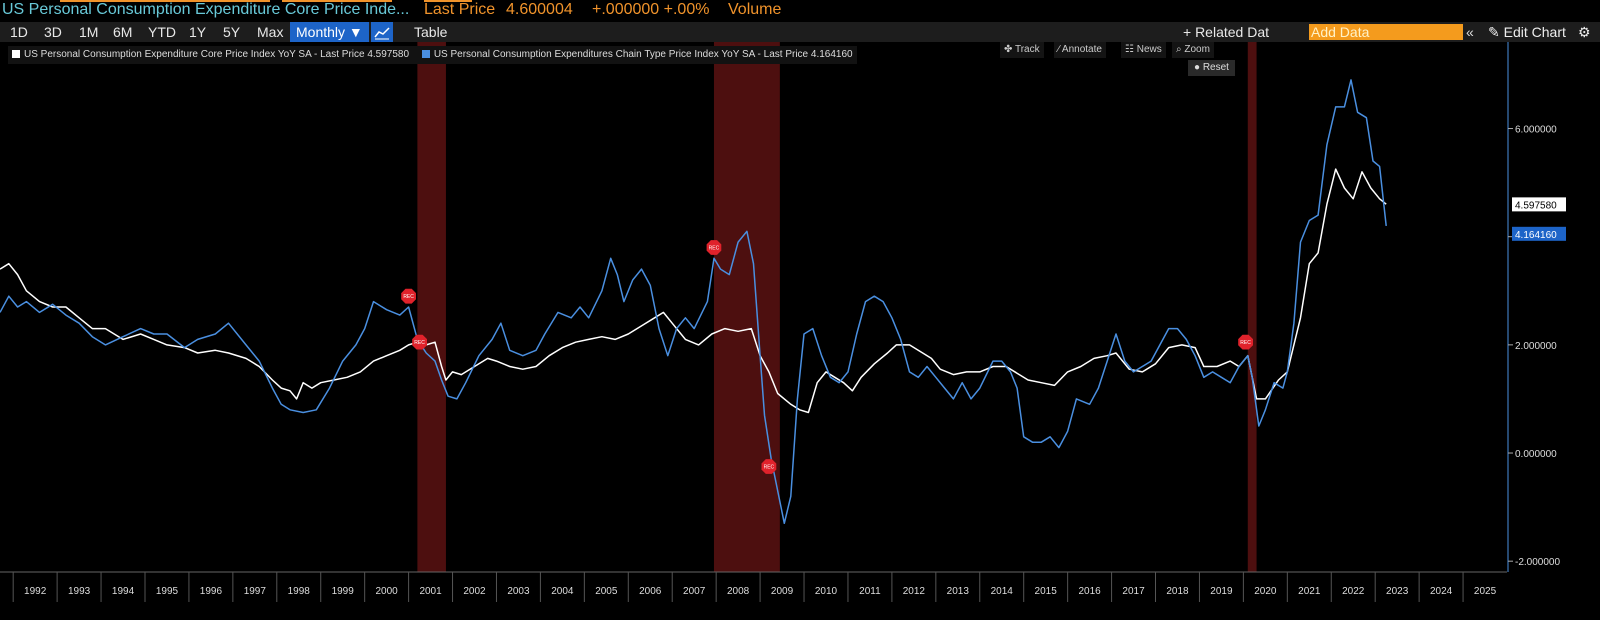  I want to click on legend-swatch-headline, so click(425, 54).